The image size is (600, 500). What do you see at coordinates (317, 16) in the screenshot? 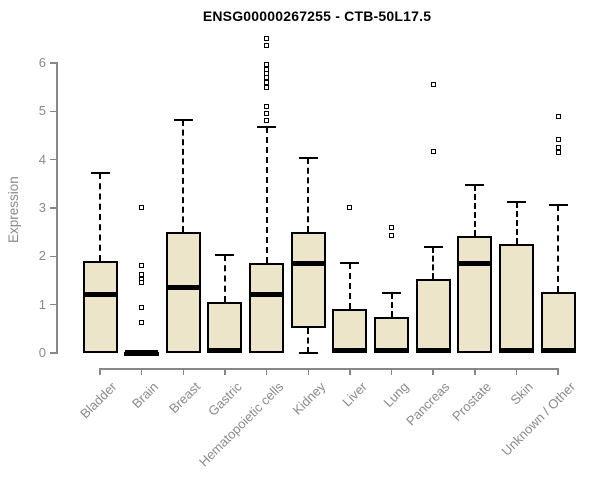
I see `chart-title: ENSG00000267255 - CTB-50L17.5` at bounding box center [317, 16].